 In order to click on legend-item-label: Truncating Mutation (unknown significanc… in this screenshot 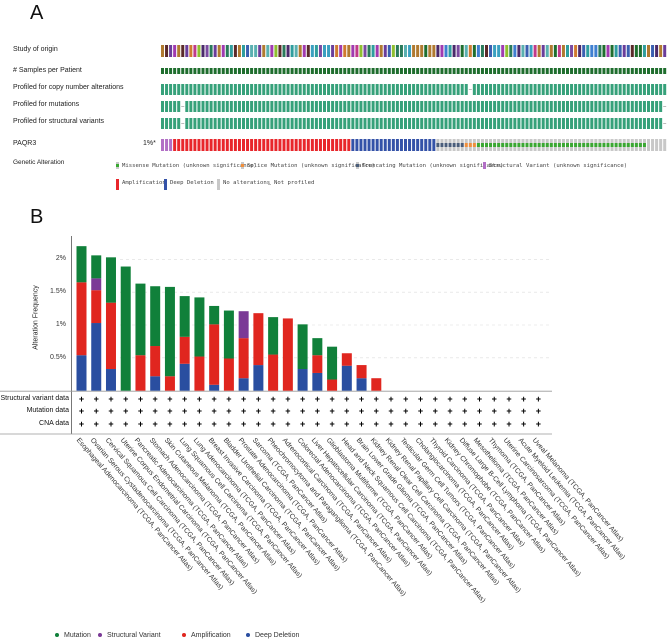, I will do `click(433, 166)`.